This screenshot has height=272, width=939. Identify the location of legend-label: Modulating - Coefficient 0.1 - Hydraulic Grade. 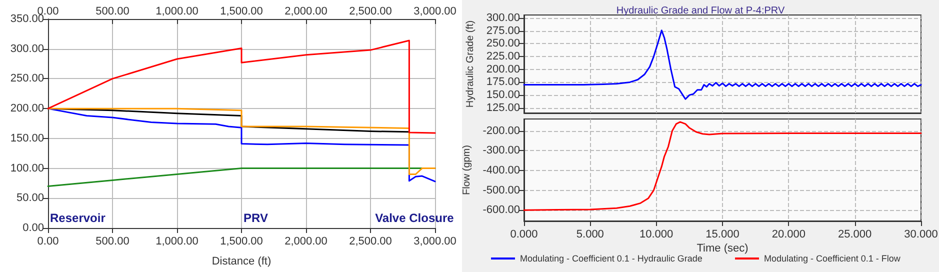
(611, 259).